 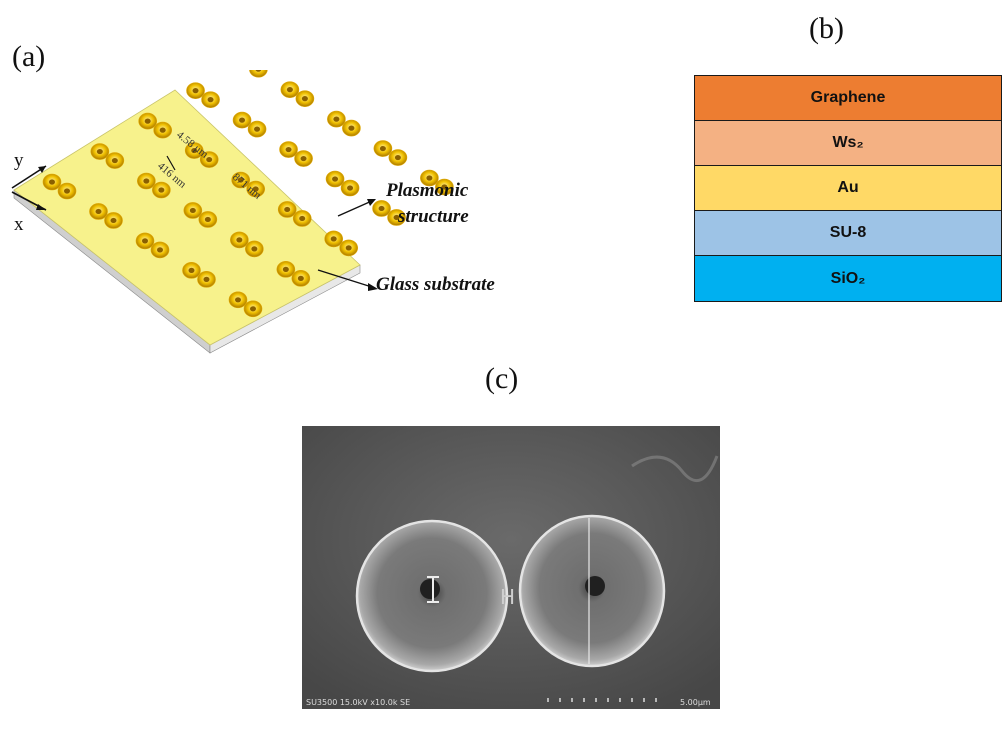 I want to click on panel-label-c: (c), so click(x=502, y=378).